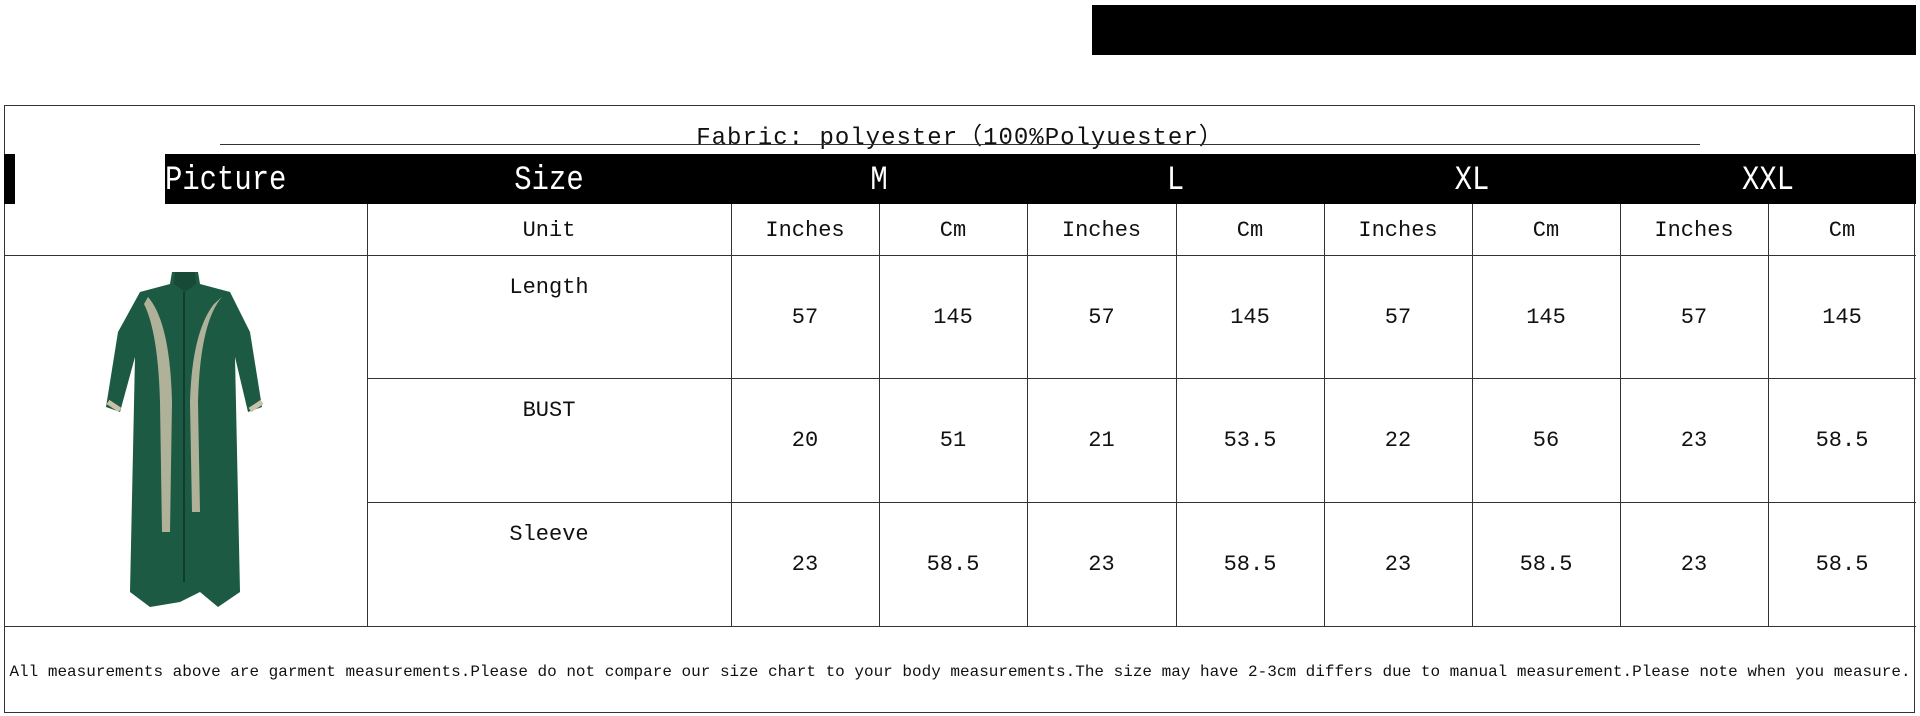 This screenshot has width=1920, height=716. I want to click on dress-picture, so click(185, 439).